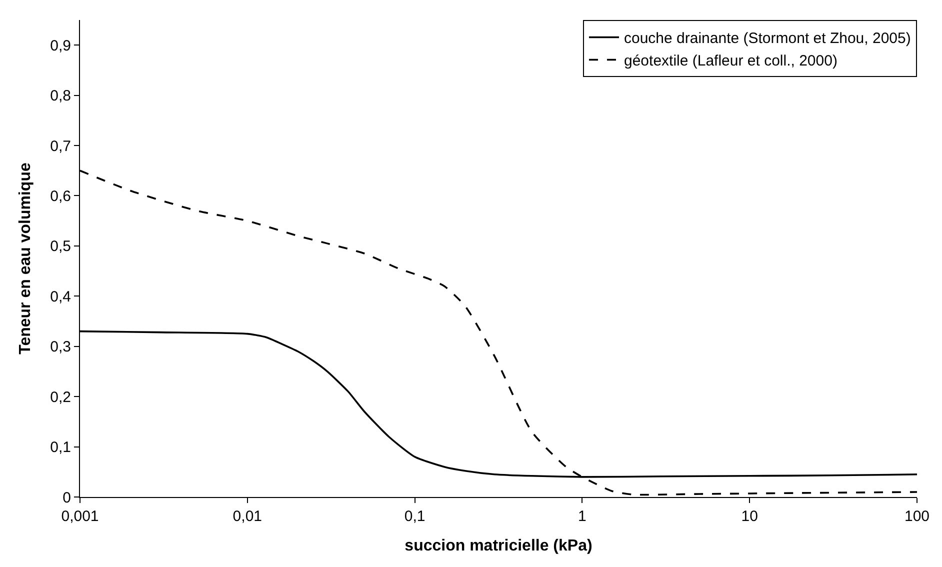  I want to click on y-tick-label: 0,8, so click(60, 96).